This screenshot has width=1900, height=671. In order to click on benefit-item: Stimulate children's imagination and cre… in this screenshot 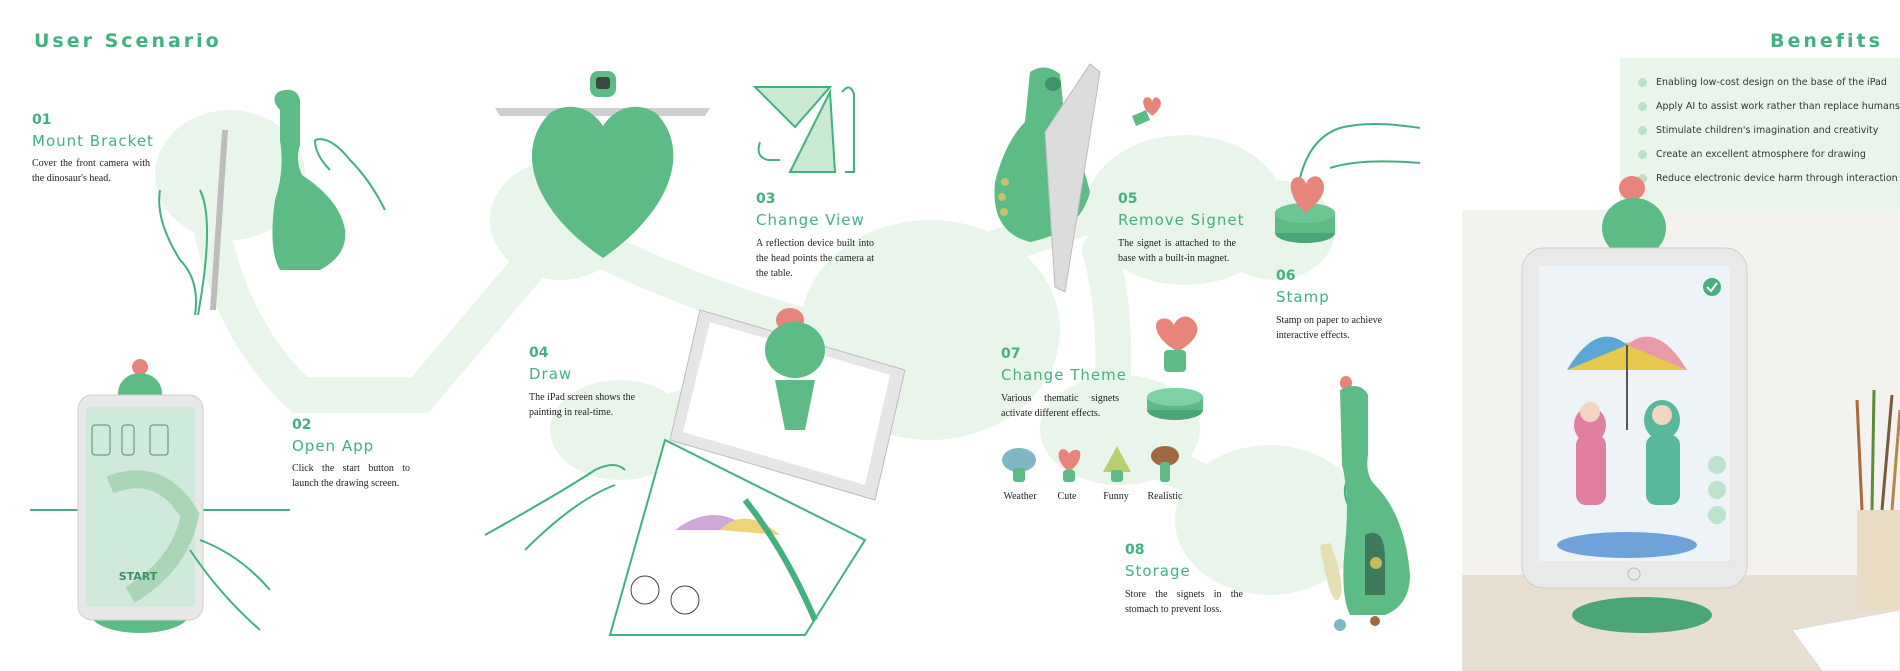, I will do `click(1769, 130)`.